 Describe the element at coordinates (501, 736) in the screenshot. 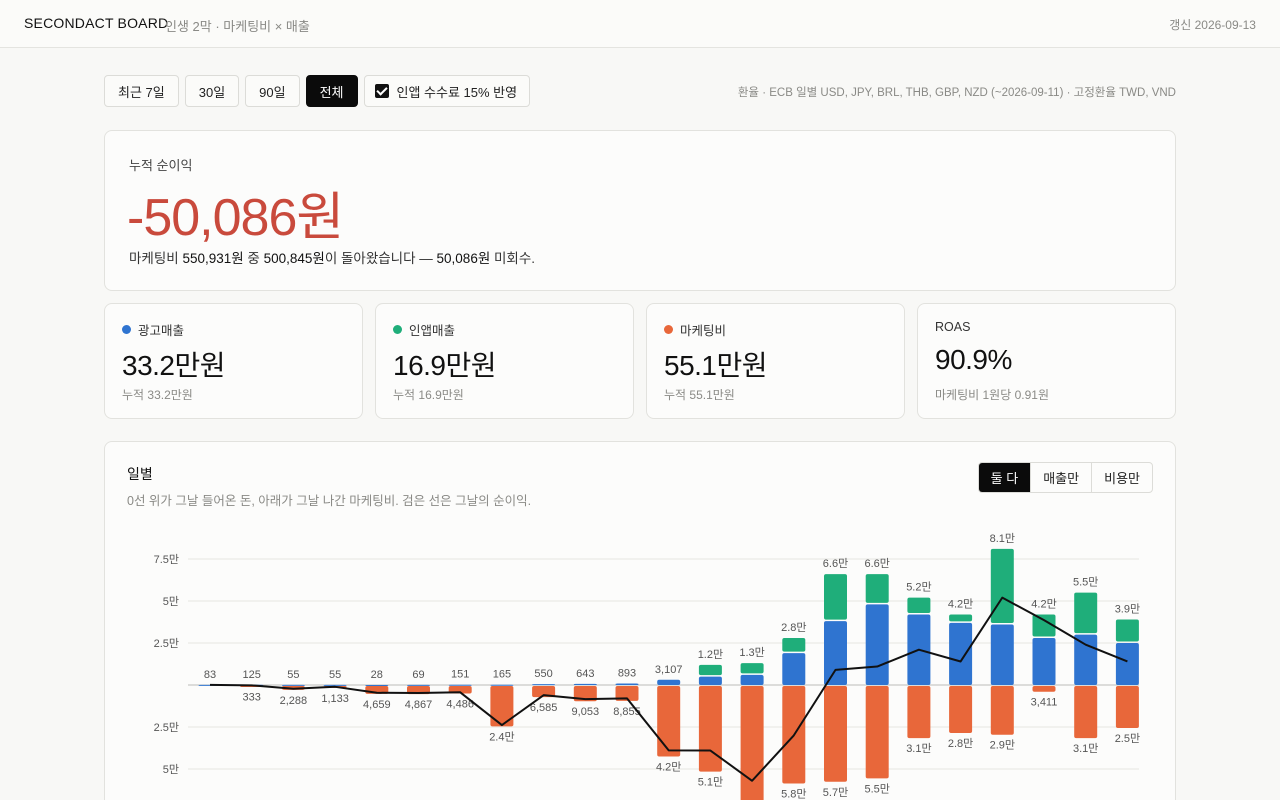

I see `bar-bottom-label: 2.4만` at that location.